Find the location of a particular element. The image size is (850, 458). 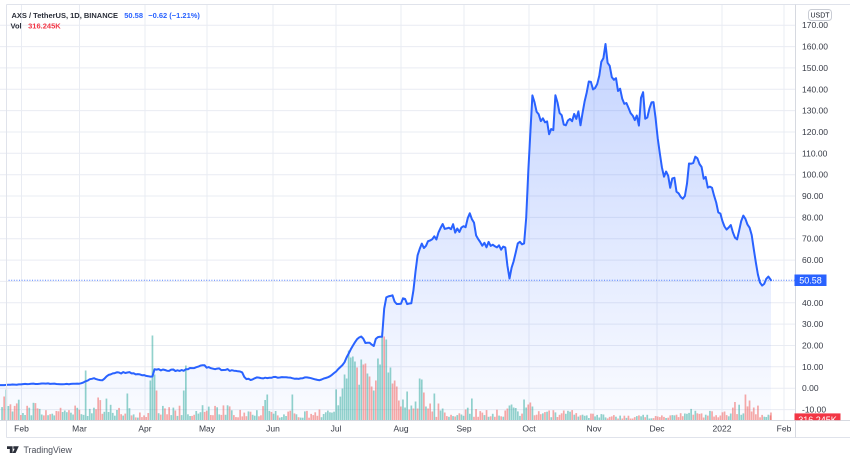

svg-text: 90.00 is located at coordinates (813, 196).